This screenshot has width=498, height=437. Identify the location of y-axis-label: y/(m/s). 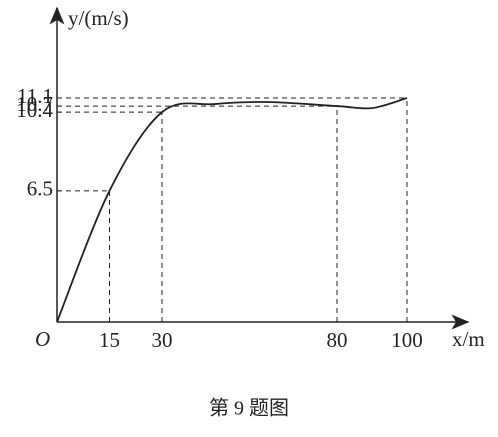
(98, 18).